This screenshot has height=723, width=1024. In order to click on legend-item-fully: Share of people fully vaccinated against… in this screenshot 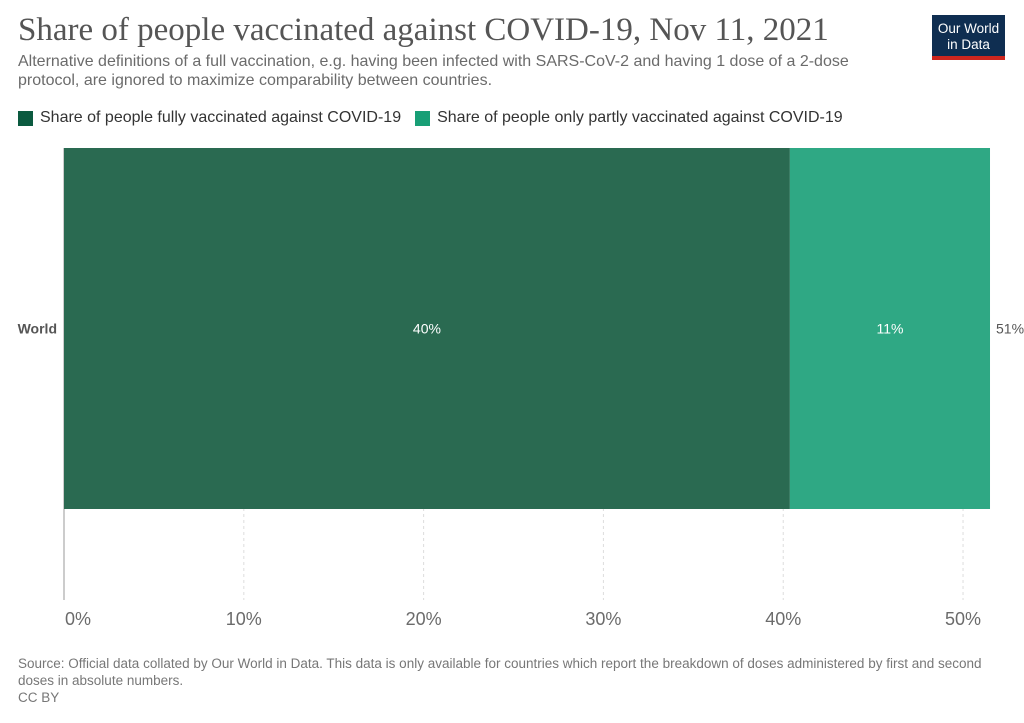, I will do `click(209, 118)`.